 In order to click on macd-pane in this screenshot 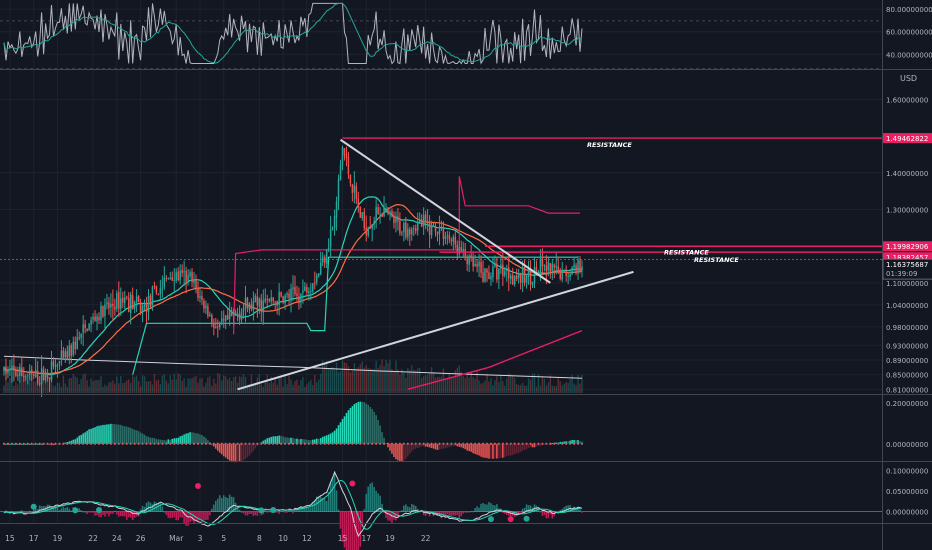, I will do `click(293, 432)`.